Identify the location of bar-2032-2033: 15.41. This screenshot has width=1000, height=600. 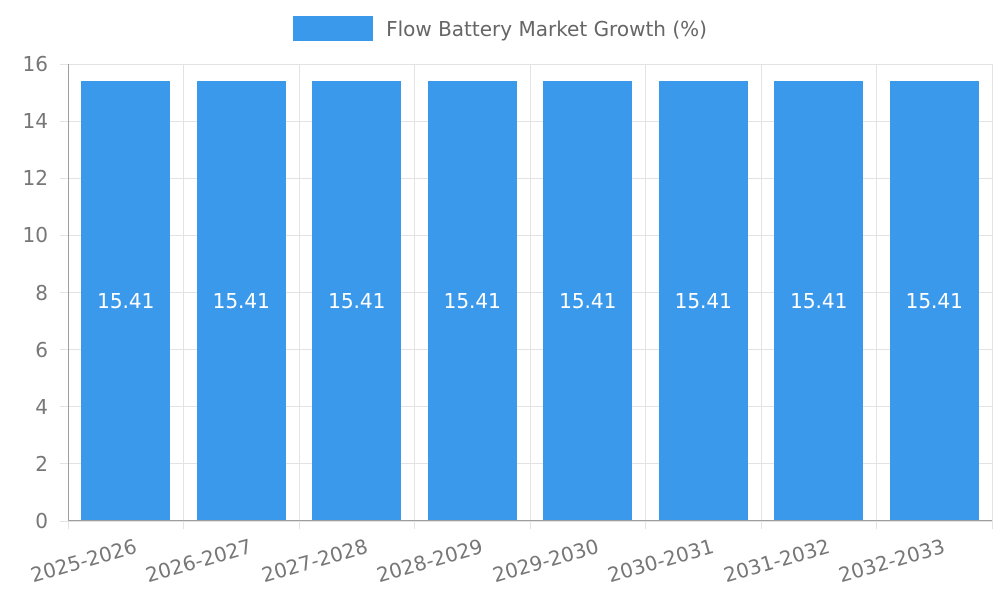
(934, 300).